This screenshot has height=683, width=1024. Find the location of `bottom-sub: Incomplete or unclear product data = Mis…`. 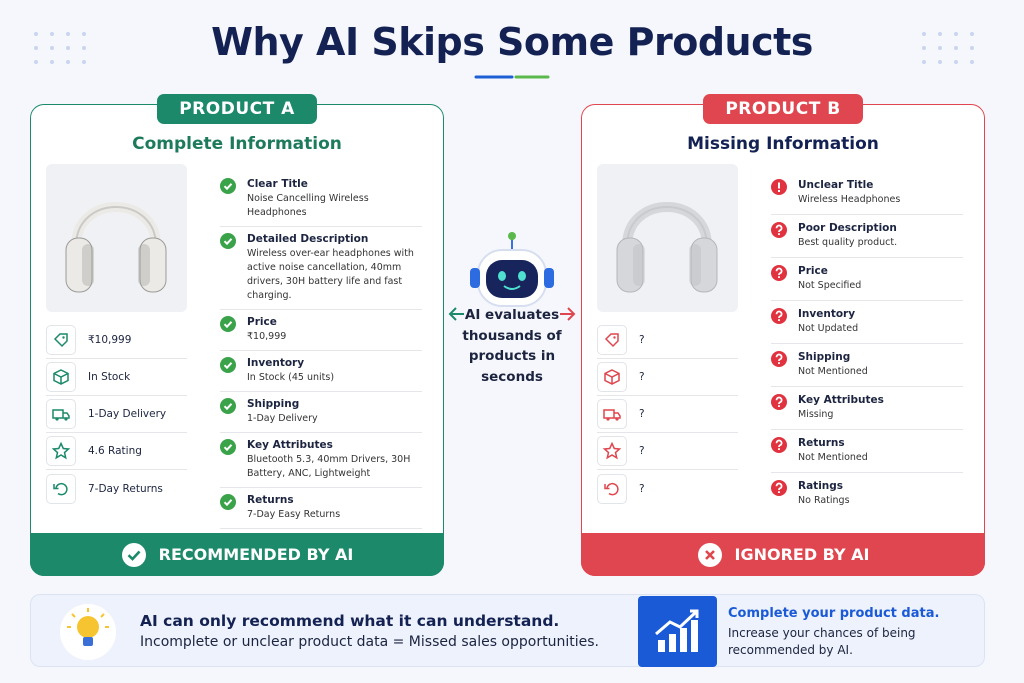

bottom-sub: Incomplete or unclear product data = Mis… is located at coordinates (369, 642).